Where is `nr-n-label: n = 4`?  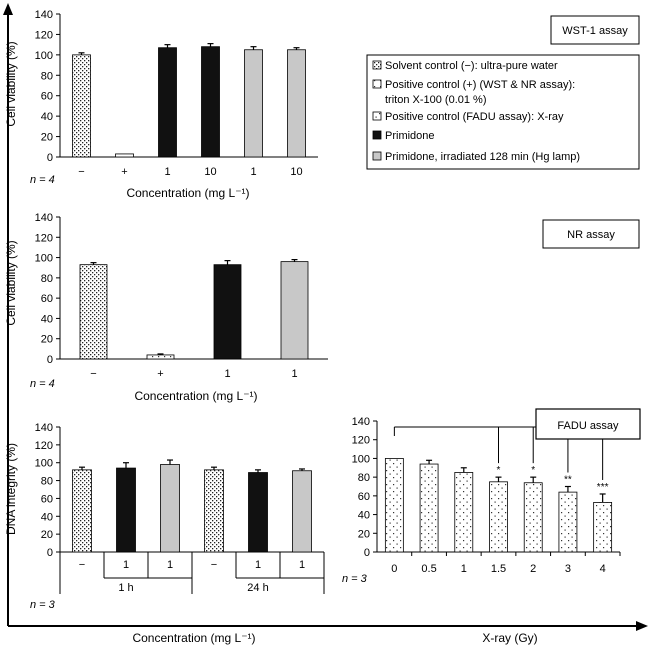 nr-n-label: n = 4 is located at coordinates (42, 384).